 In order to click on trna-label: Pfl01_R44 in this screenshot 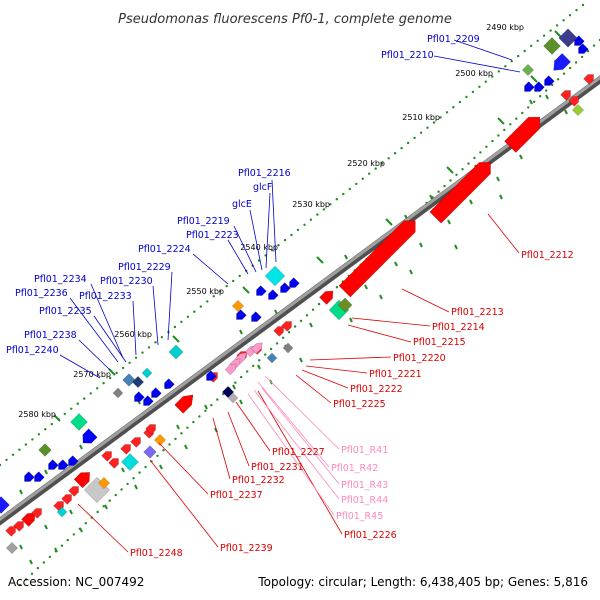, I will do `click(364, 500)`.